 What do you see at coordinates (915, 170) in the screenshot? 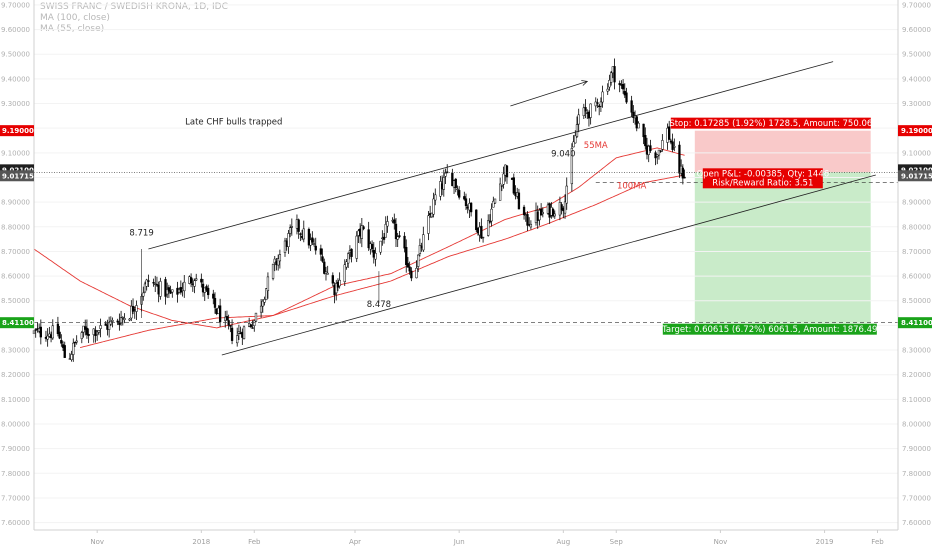
I see `current-badge-right-box` at bounding box center [915, 170].